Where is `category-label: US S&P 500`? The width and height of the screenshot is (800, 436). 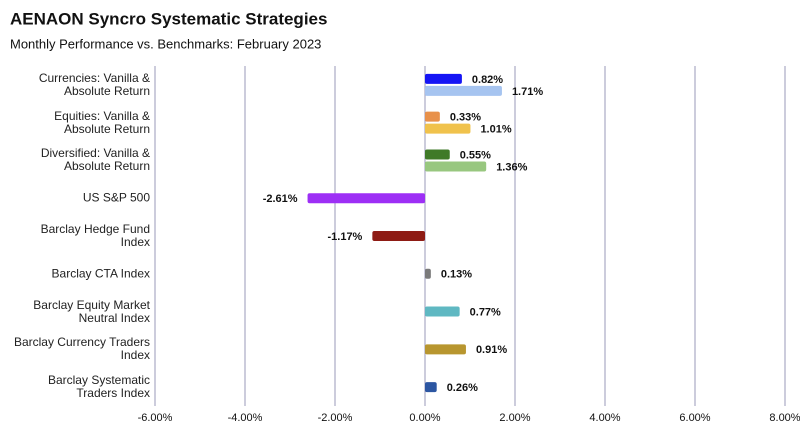 category-label: US S&P 500 is located at coordinates (116, 197).